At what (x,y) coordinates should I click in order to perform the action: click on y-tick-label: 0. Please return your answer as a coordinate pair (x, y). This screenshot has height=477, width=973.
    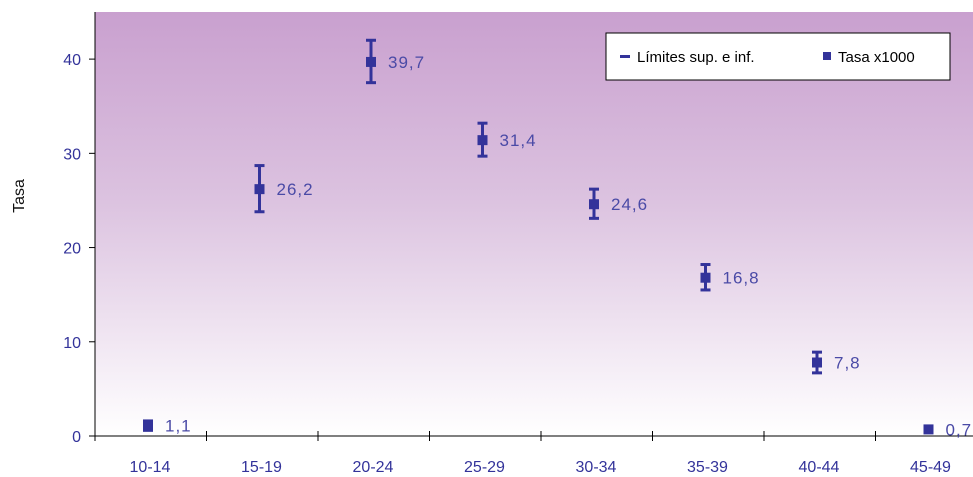
    Looking at the image, I should click on (76, 437).